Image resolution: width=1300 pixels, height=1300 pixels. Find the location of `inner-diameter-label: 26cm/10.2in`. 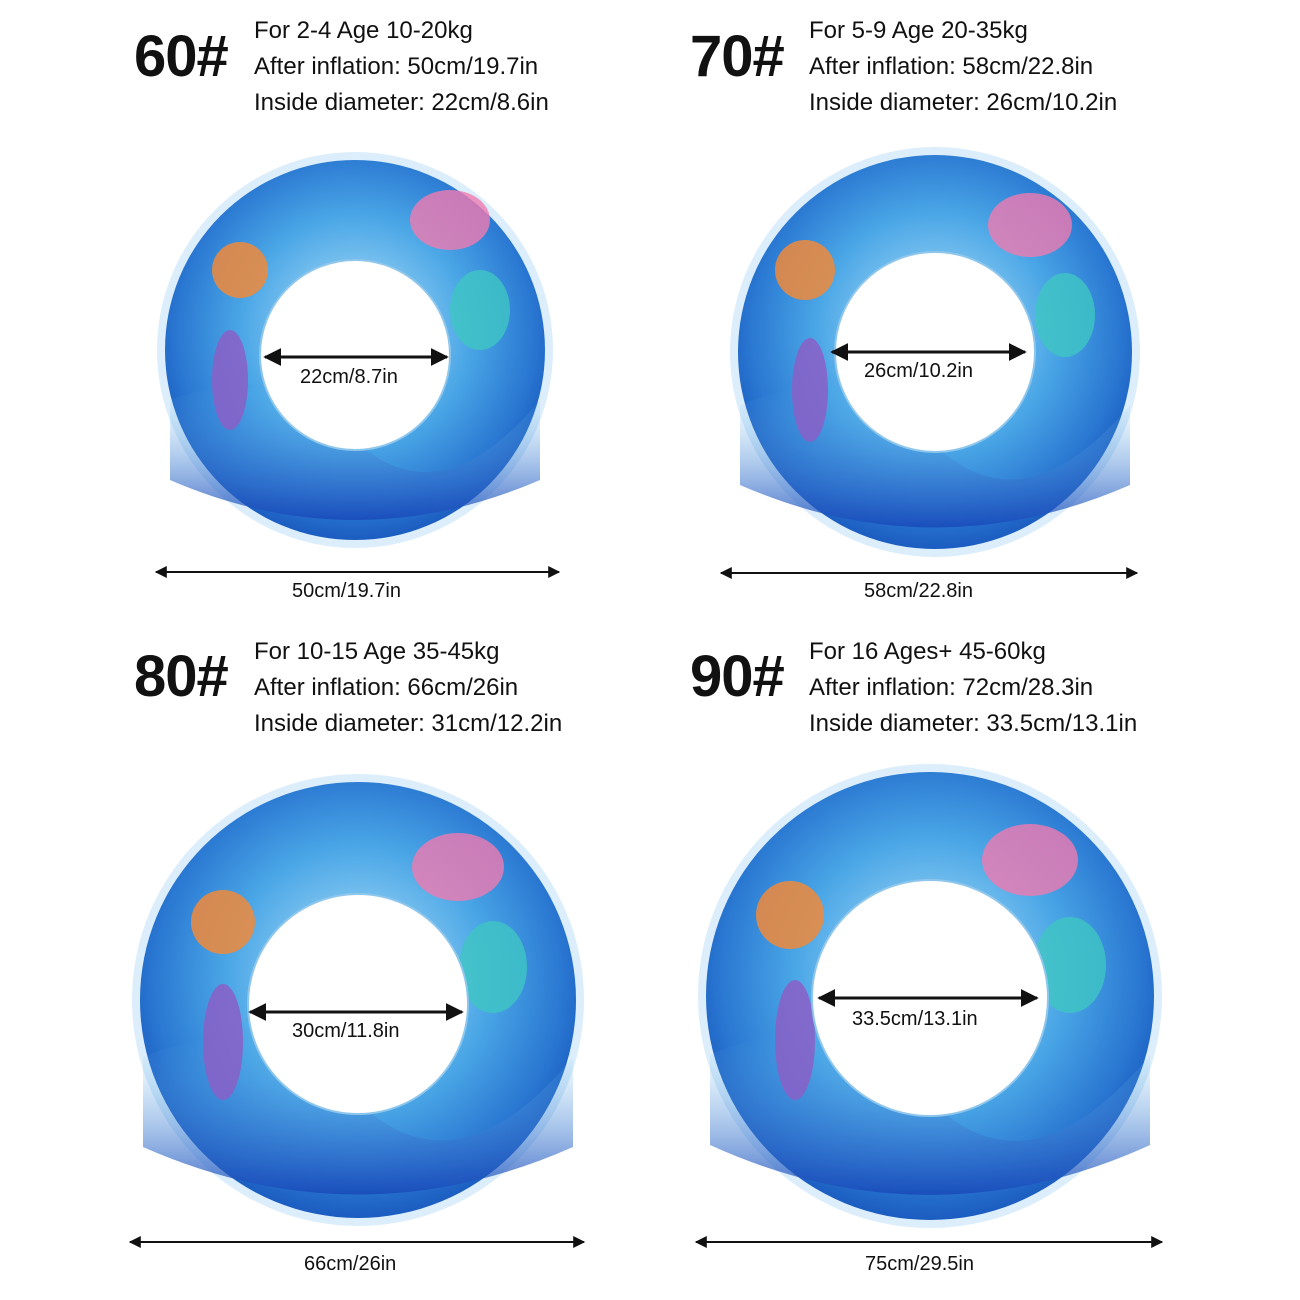

inner-diameter-label: 26cm/10.2in is located at coordinates (918, 371).